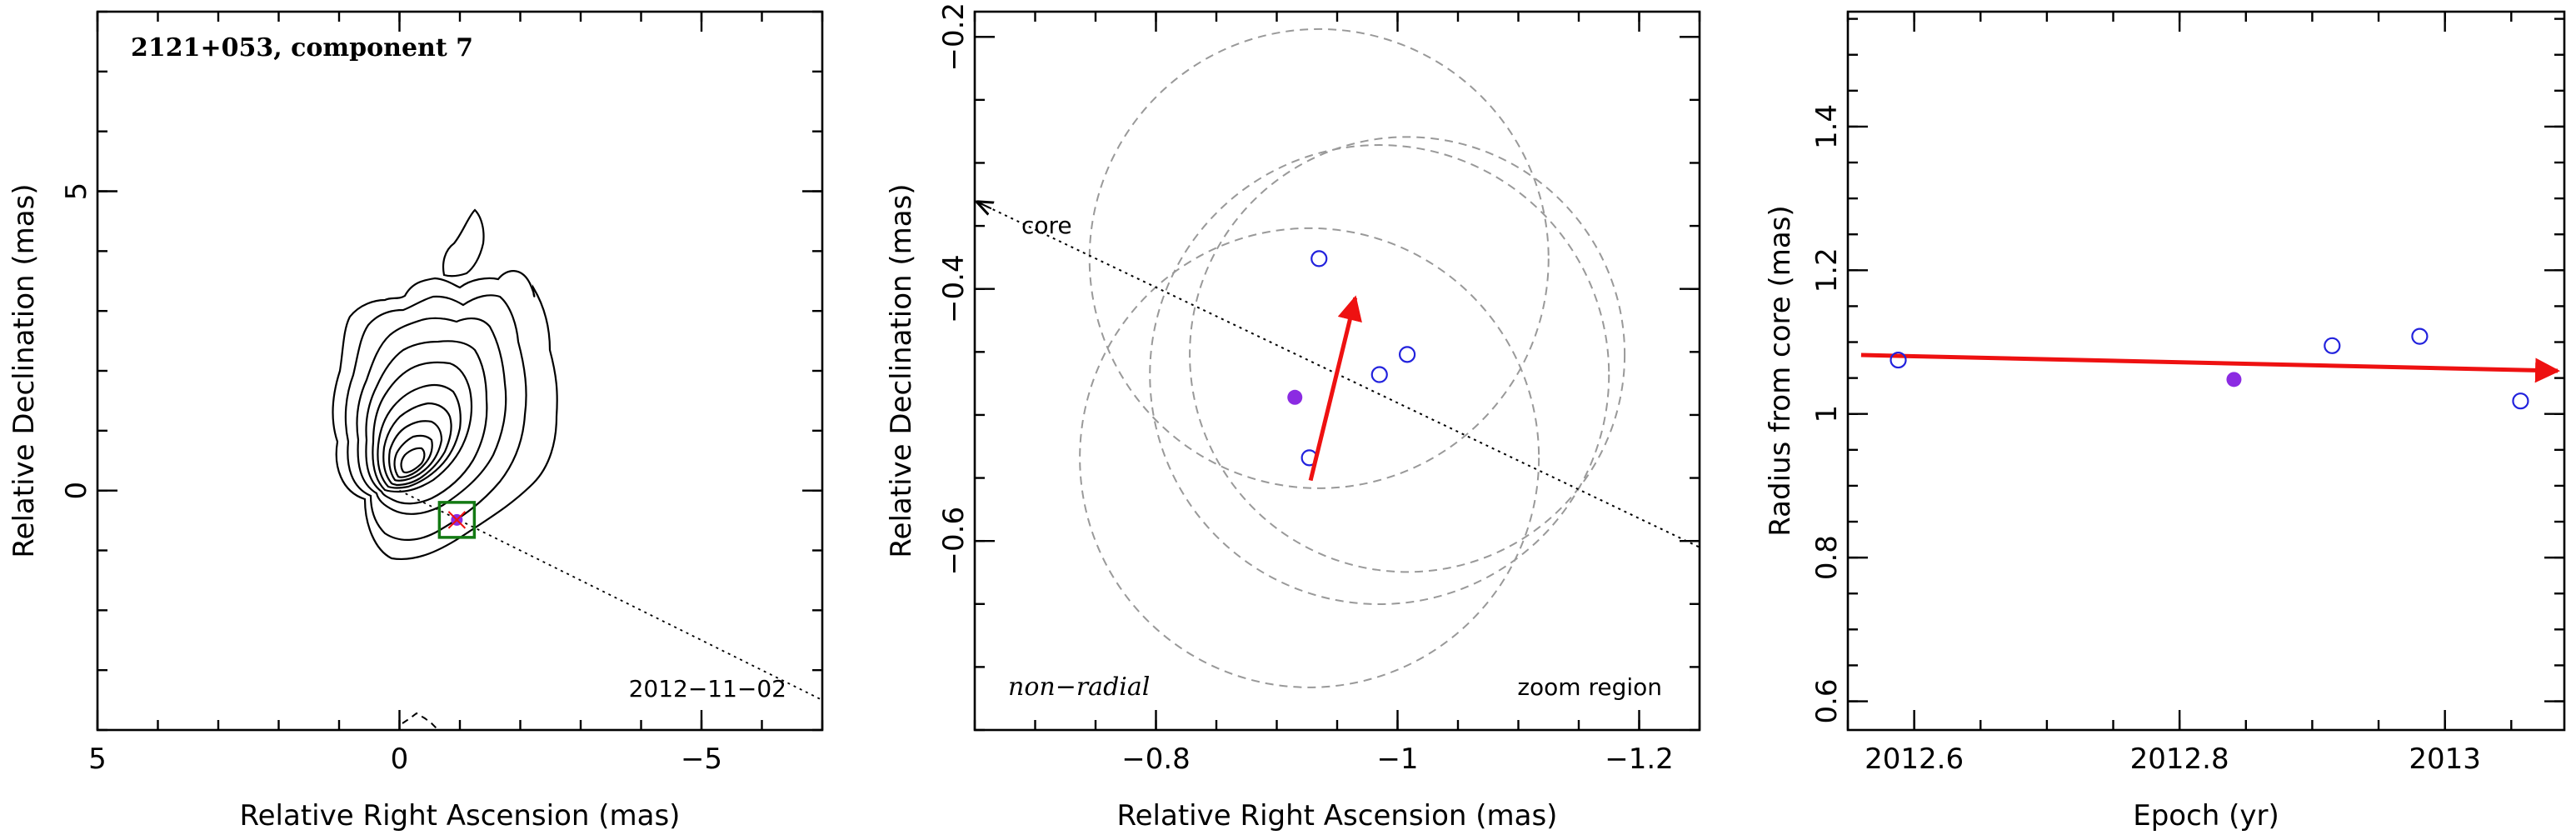 The image size is (2576, 840). I want to click on component-marker, so click(457, 520).